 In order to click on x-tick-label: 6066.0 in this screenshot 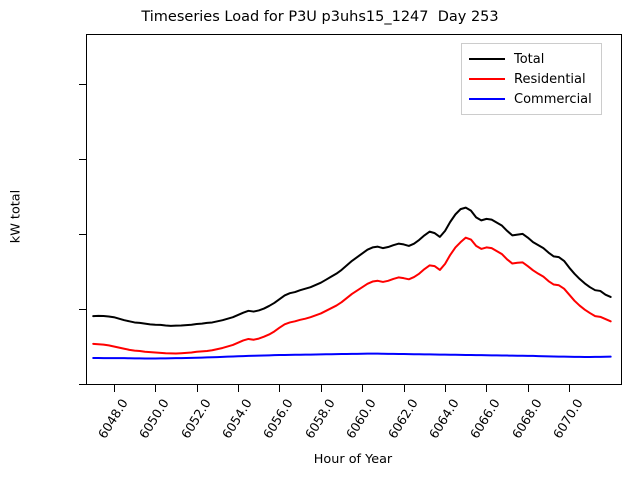, I will do `click(485, 419)`.